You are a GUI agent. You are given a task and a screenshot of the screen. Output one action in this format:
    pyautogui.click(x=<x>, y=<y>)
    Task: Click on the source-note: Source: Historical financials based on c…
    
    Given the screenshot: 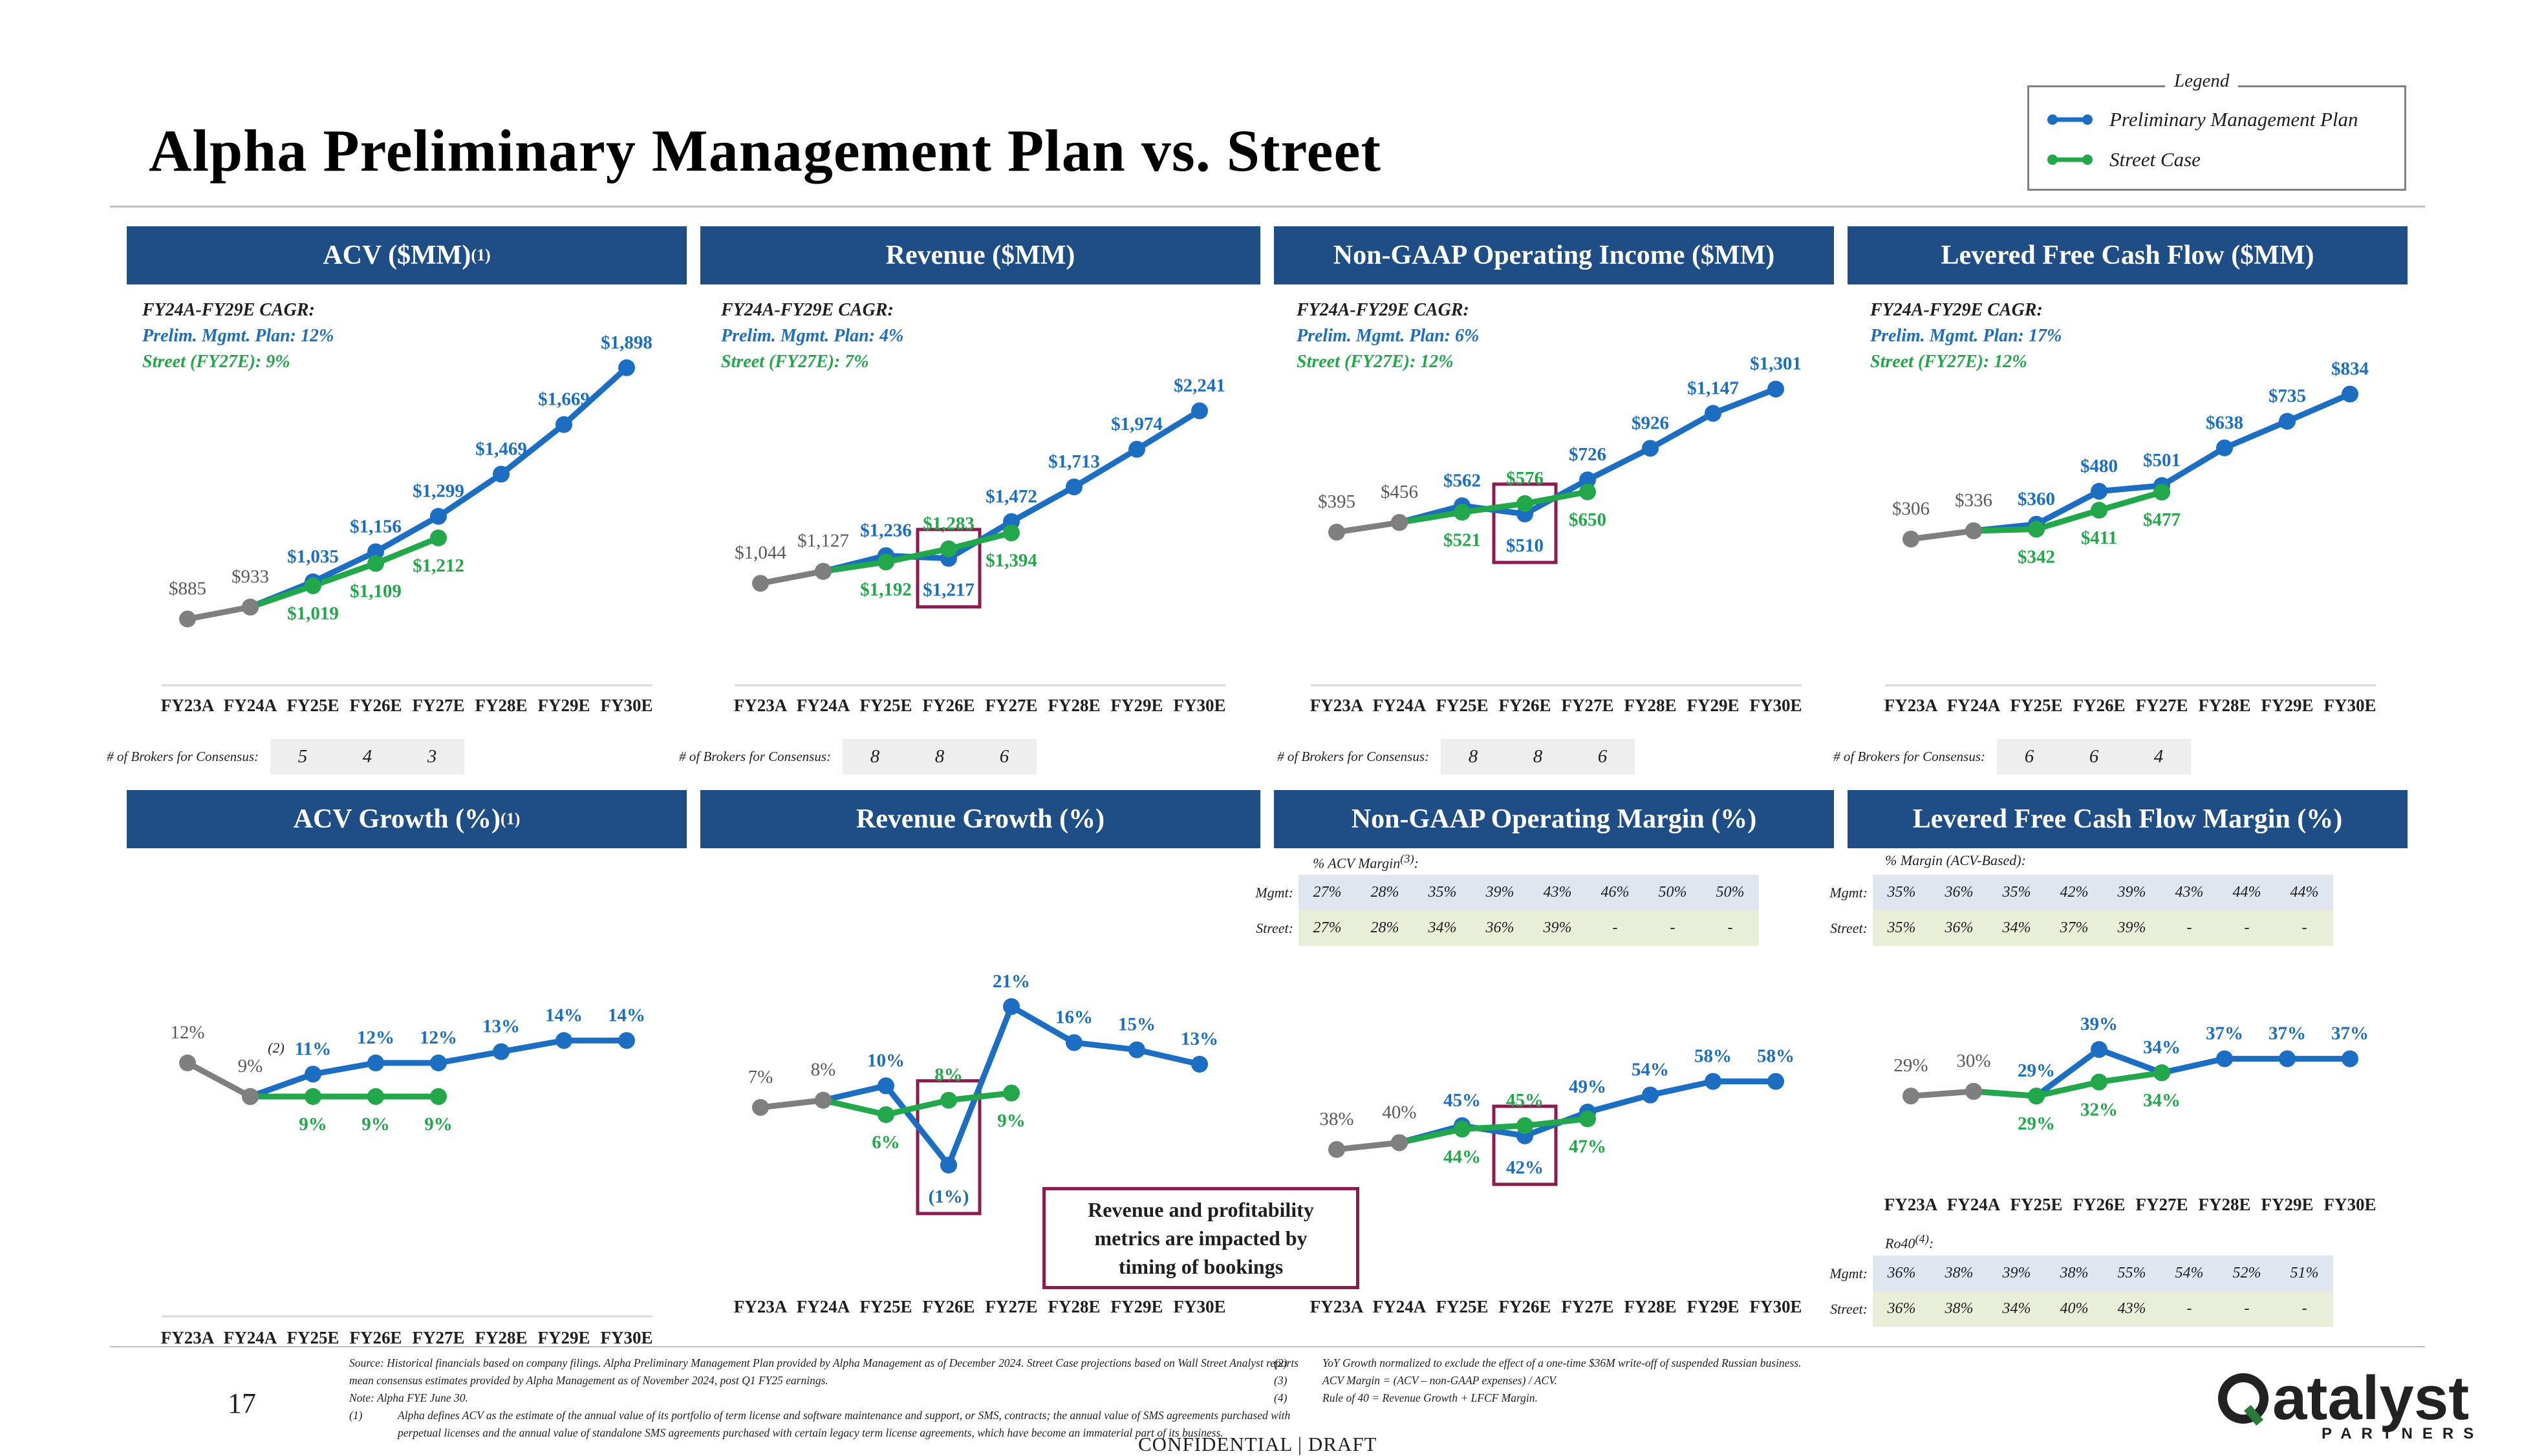 What is the action you would take?
    pyautogui.click(x=824, y=1371)
    